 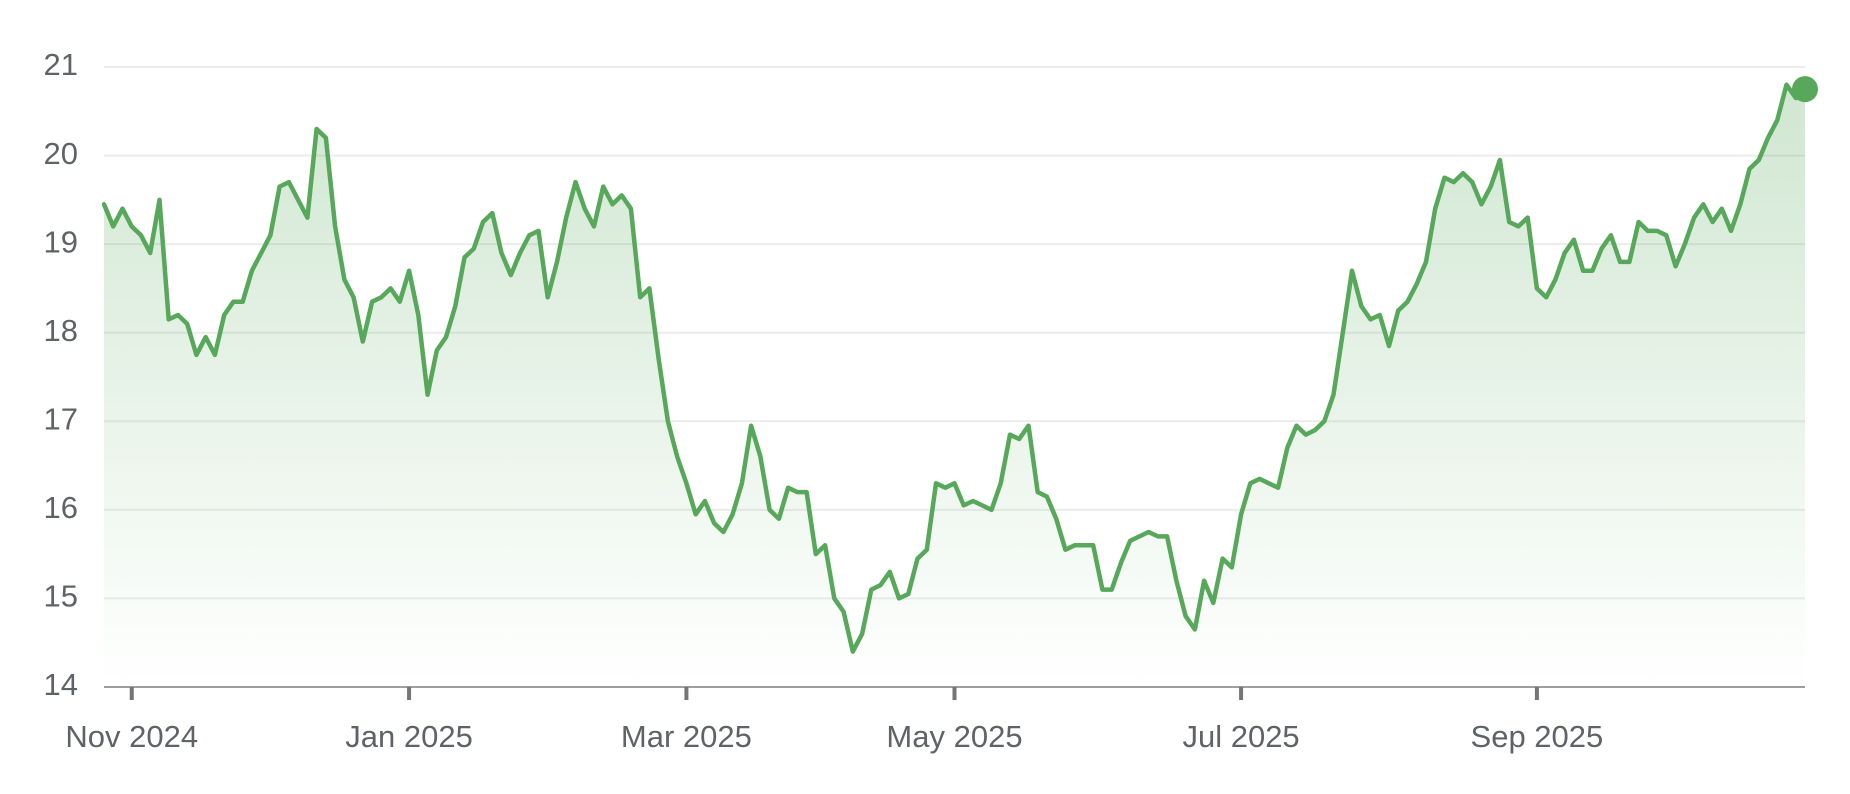 I want to click on x-tick-label: Mar 2025, so click(x=686, y=736).